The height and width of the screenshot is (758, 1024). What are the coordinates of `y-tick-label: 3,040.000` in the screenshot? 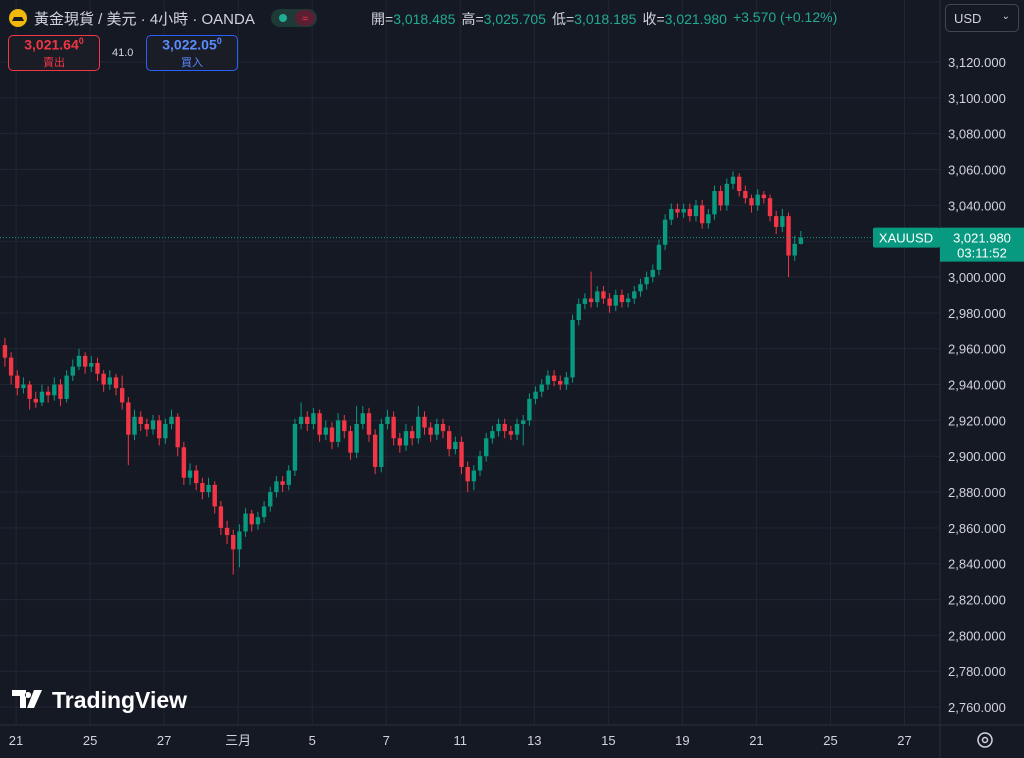 It's located at (977, 205).